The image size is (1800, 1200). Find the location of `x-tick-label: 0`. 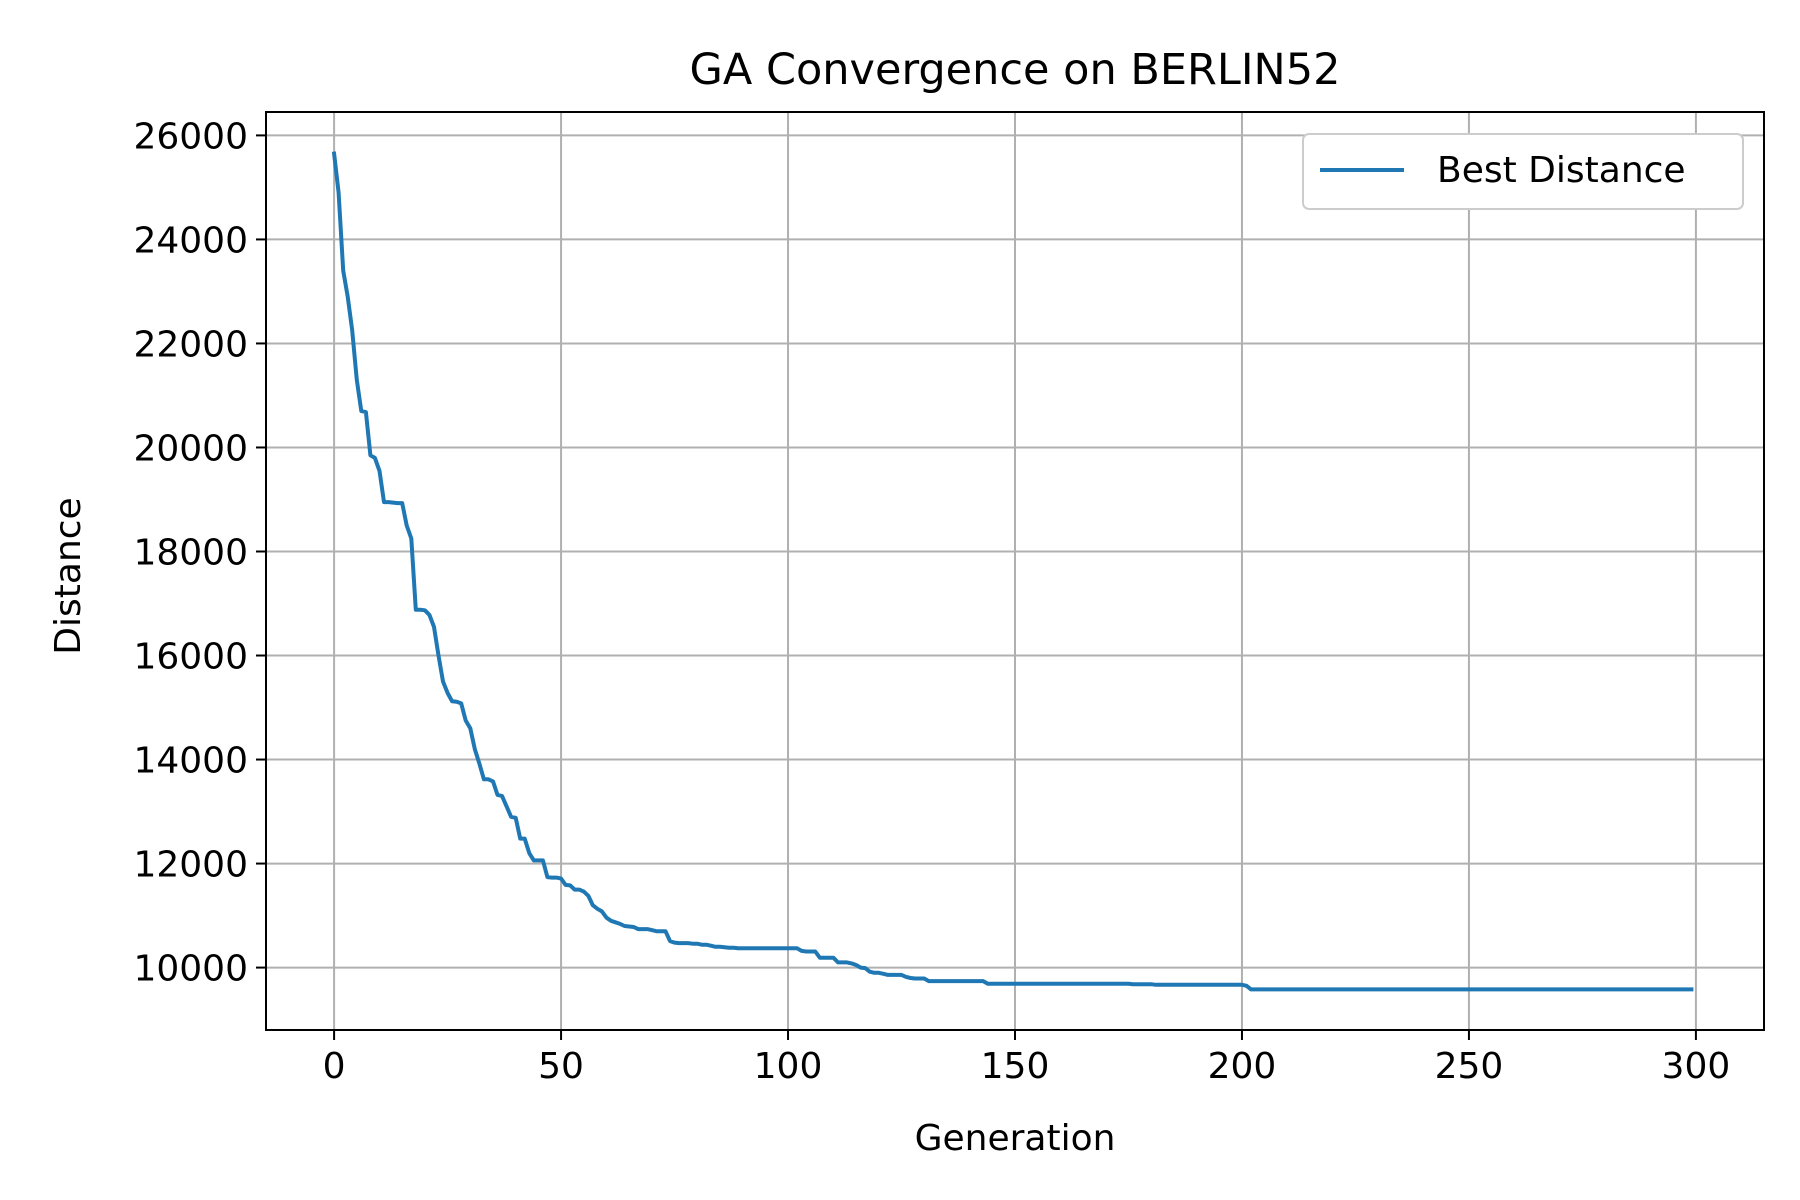

x-tick-label: 0 is located at coordinates (334, 1066).